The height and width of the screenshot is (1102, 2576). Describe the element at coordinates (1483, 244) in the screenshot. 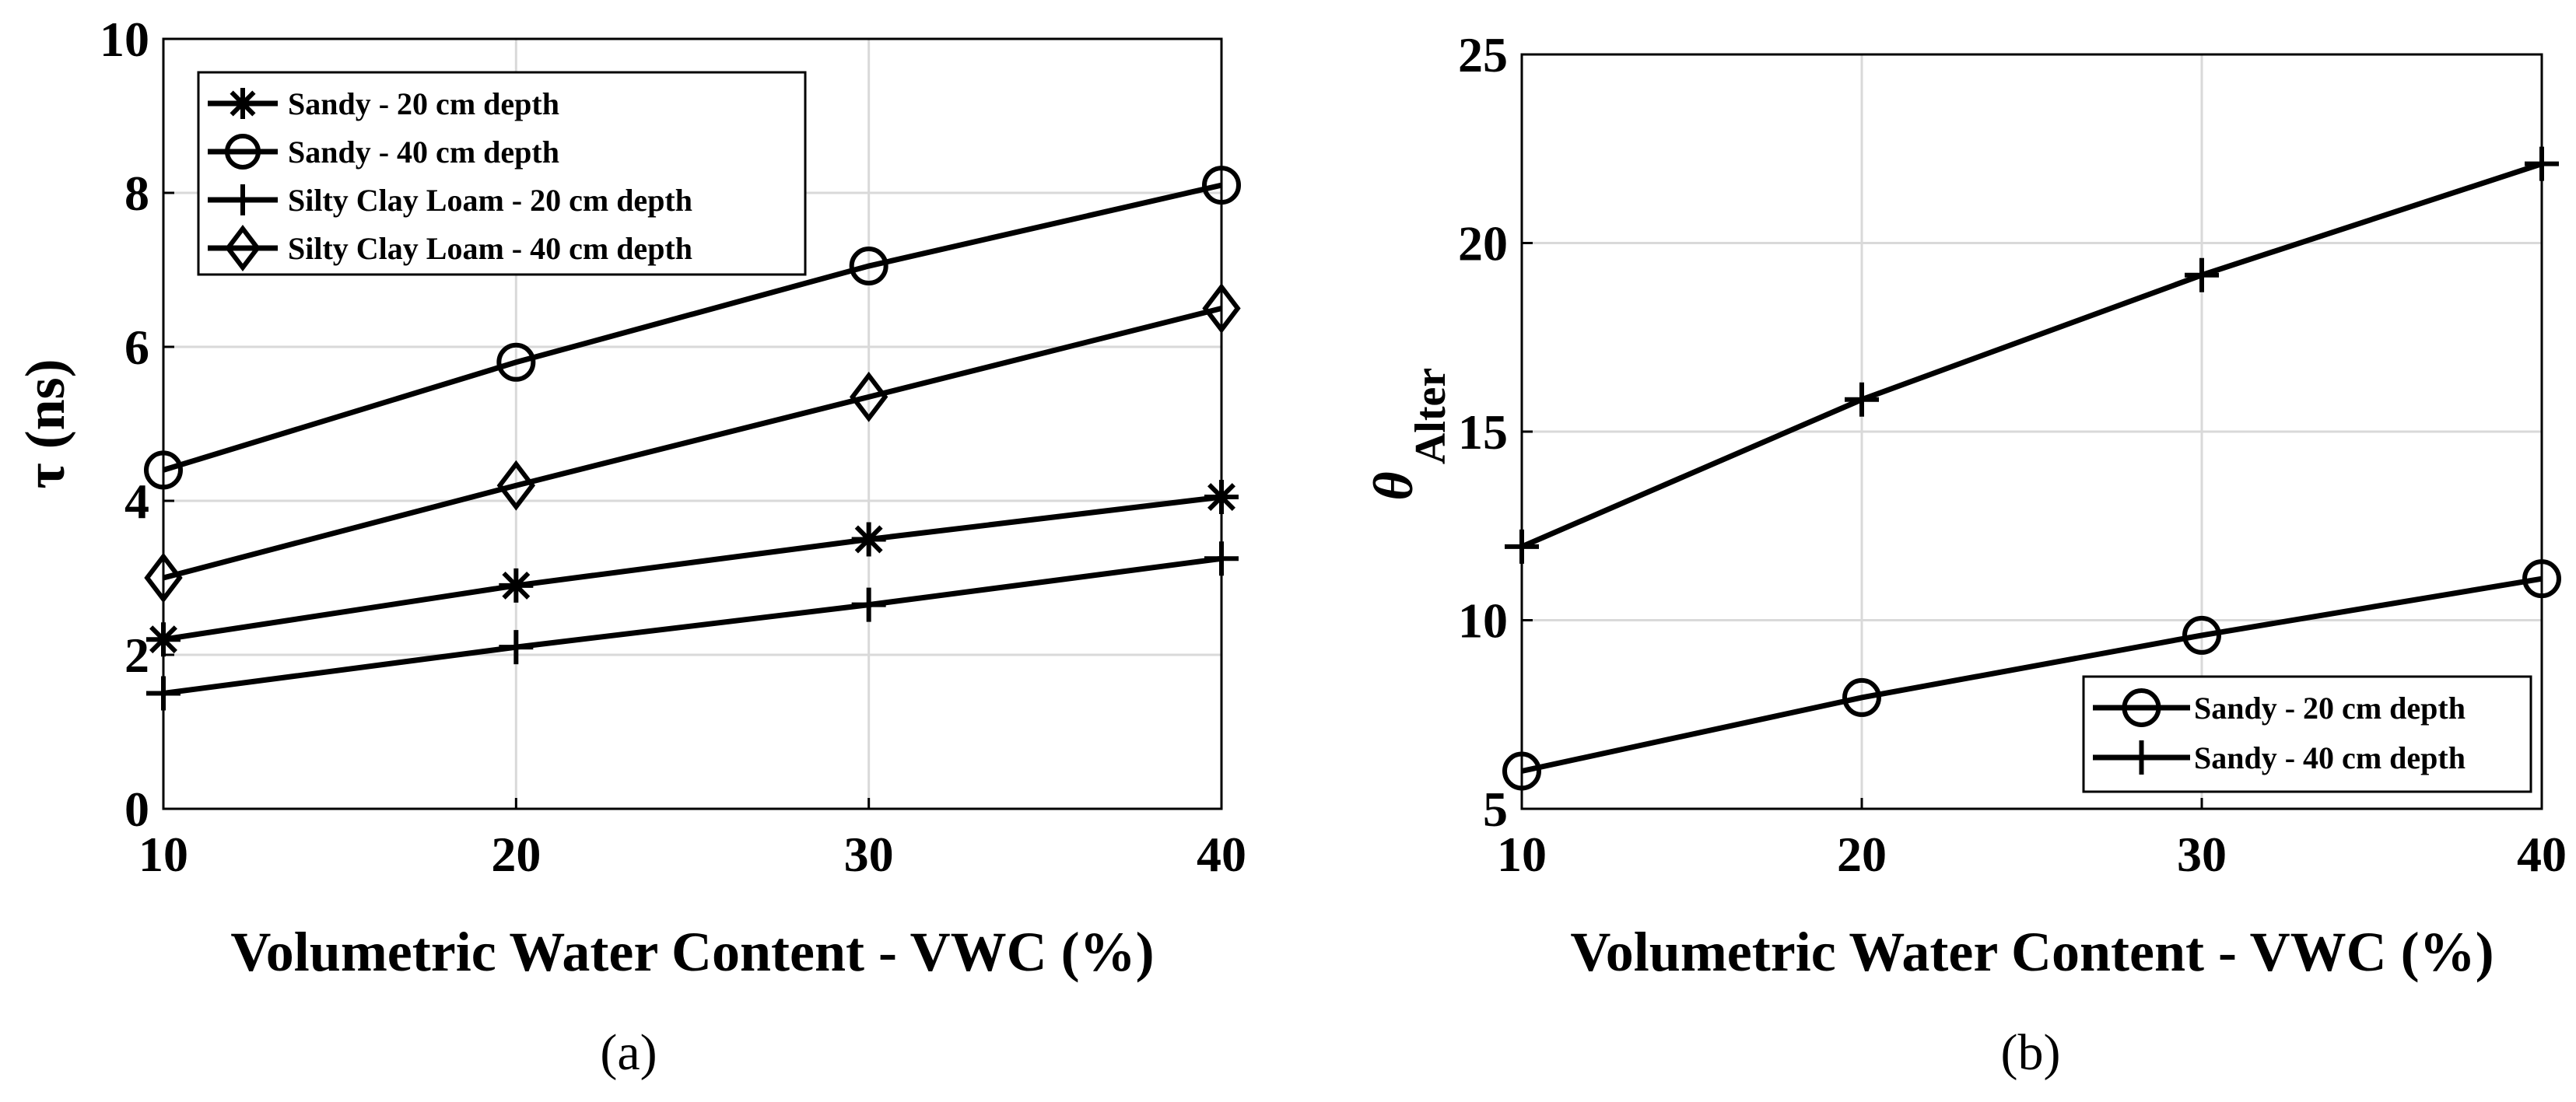

I see `y-tick-label-b: 20` at that location.